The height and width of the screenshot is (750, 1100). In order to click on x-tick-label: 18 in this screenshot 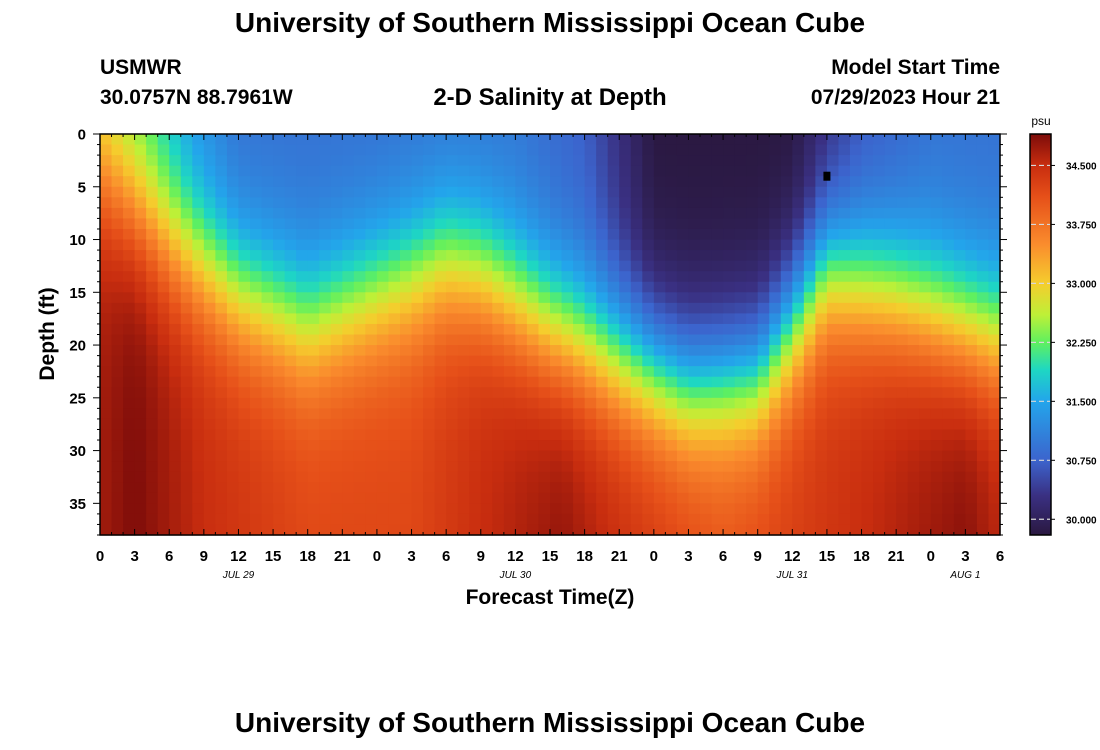, I will do `click(584, 556)`.